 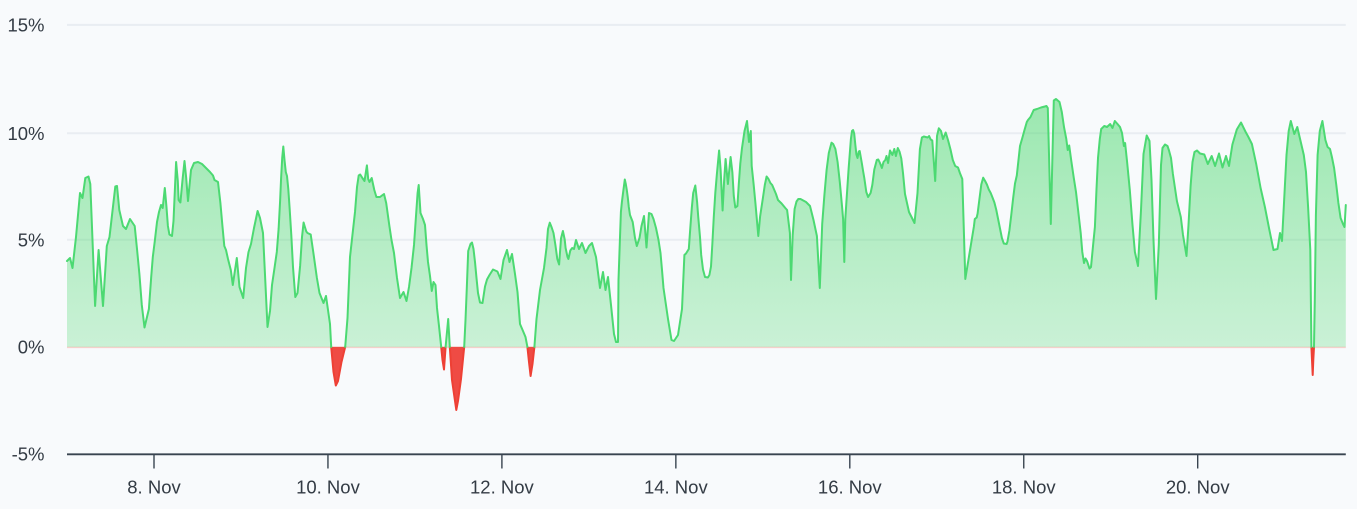 What do you see at coordinates (25, 133) in the screenshot?
I see `svg-text: 10%` at bounding box center [25, 133].